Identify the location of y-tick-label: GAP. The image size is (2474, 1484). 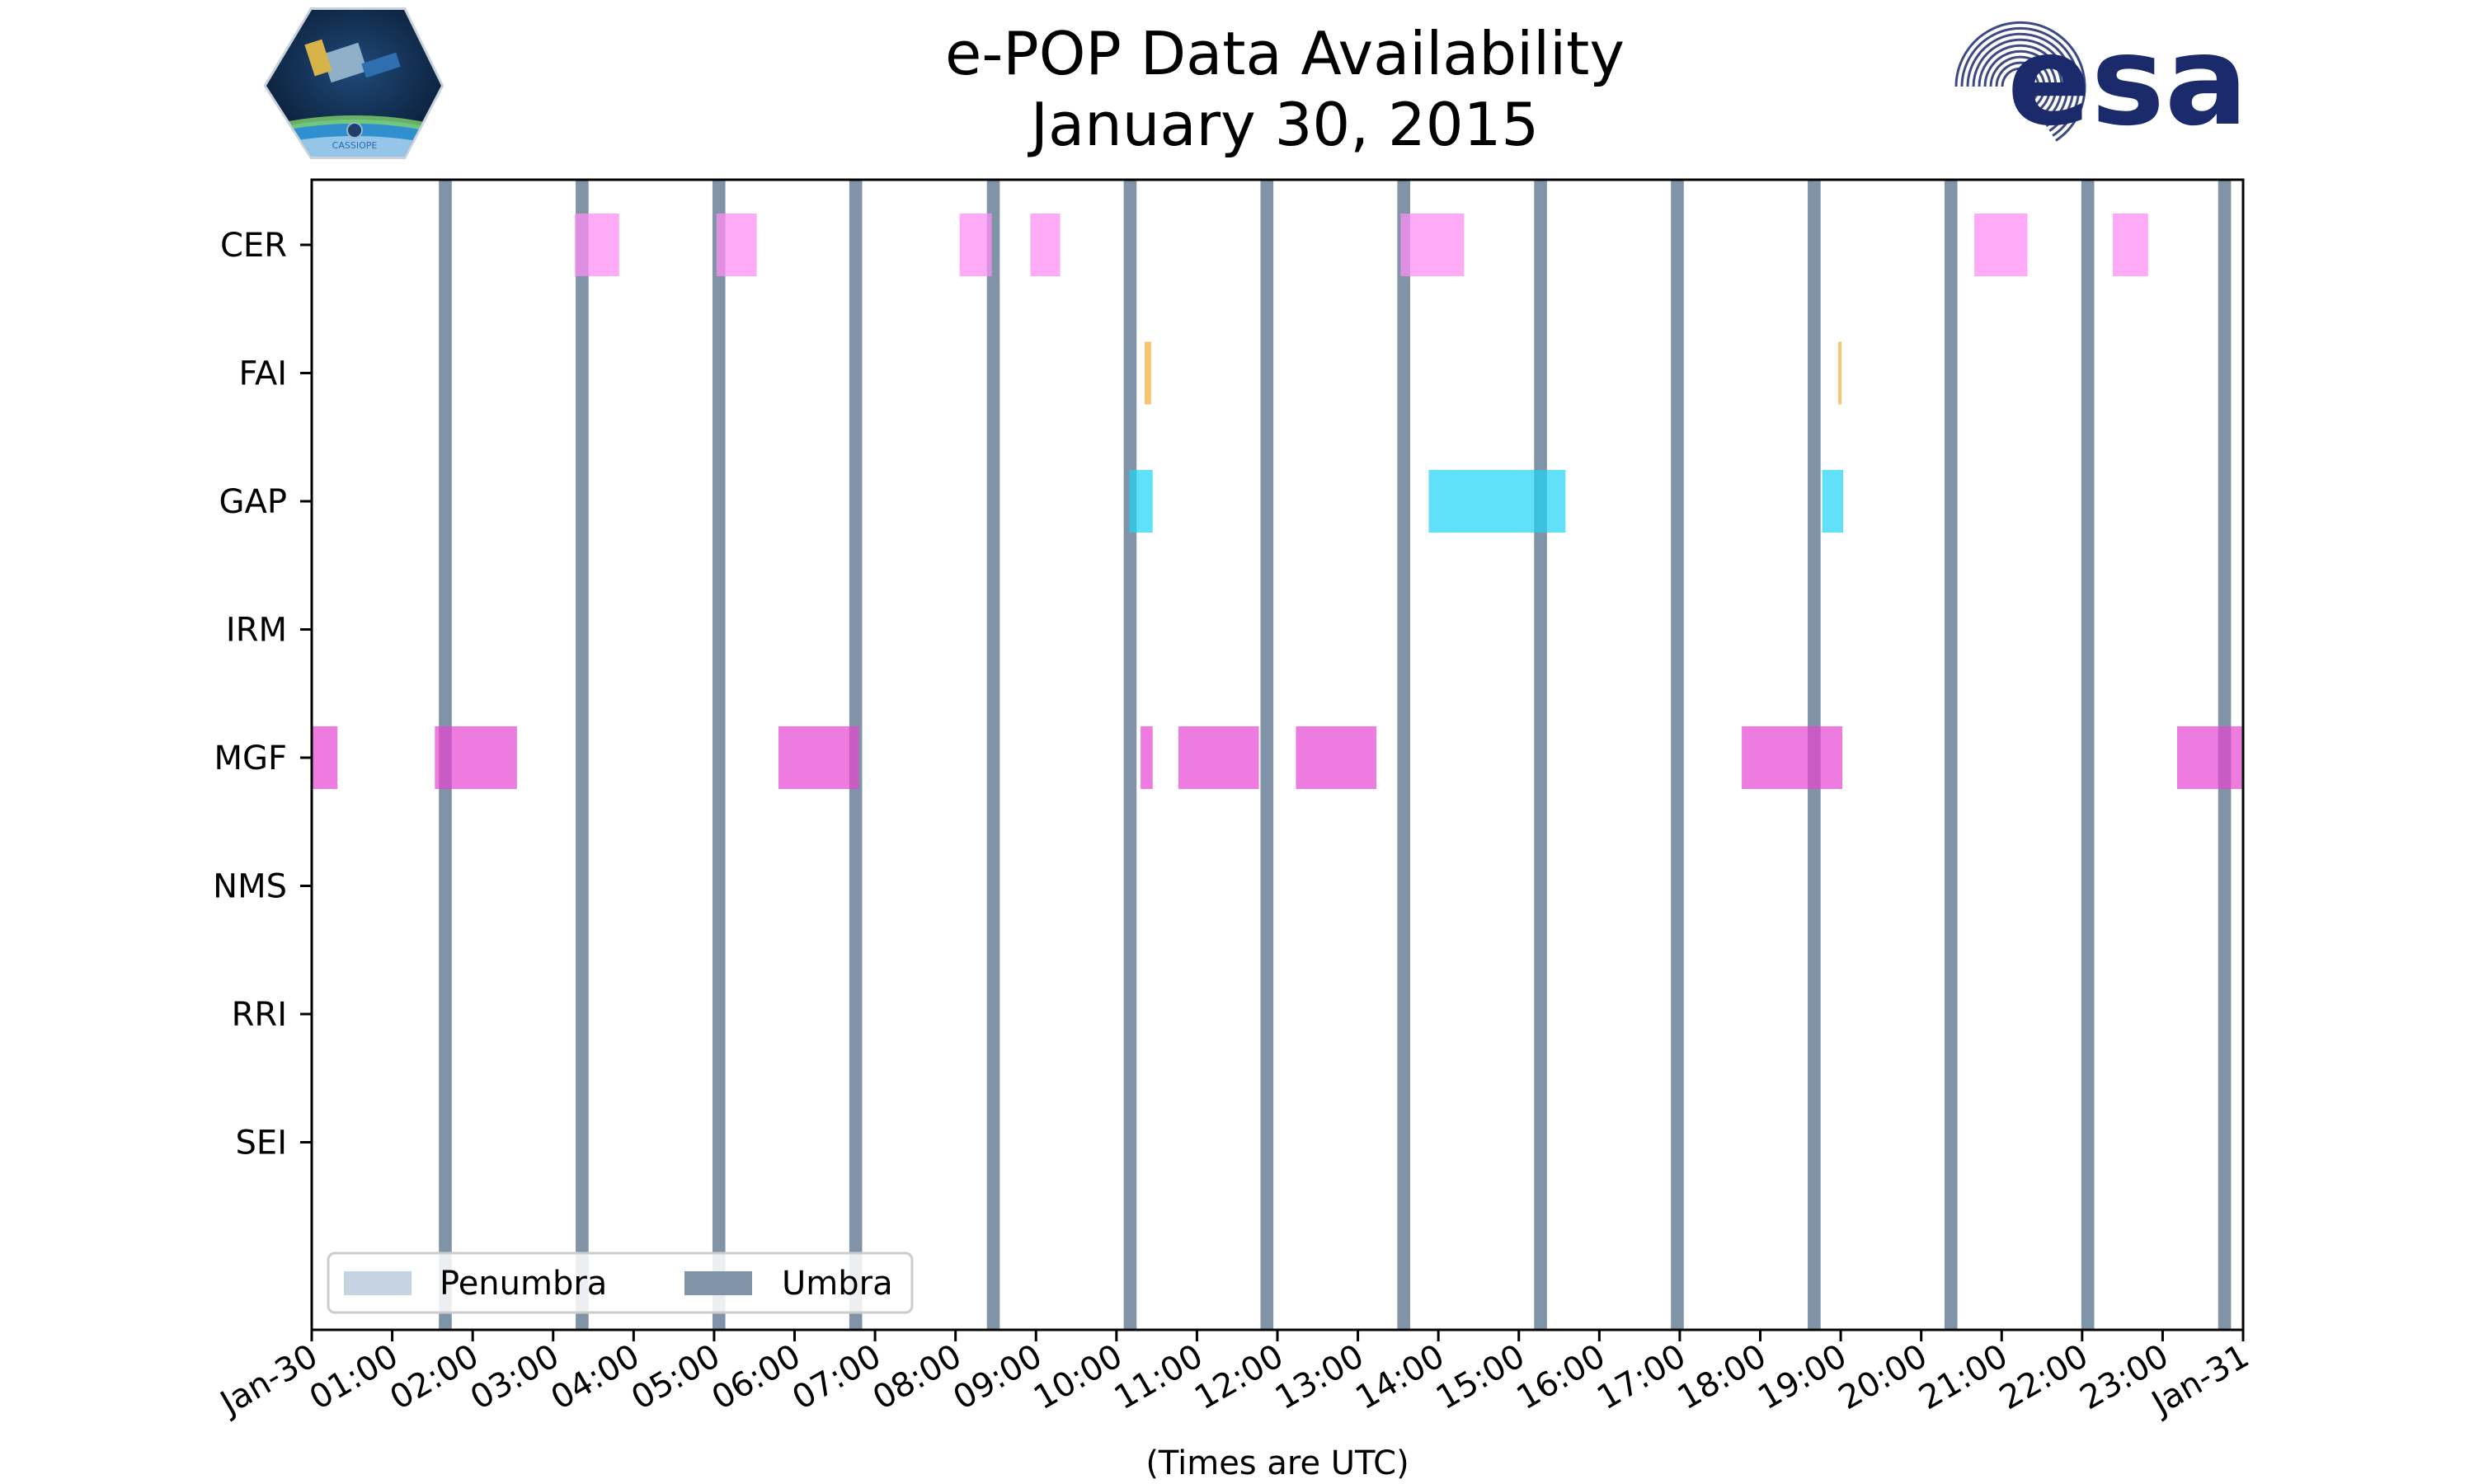
(253, 502).